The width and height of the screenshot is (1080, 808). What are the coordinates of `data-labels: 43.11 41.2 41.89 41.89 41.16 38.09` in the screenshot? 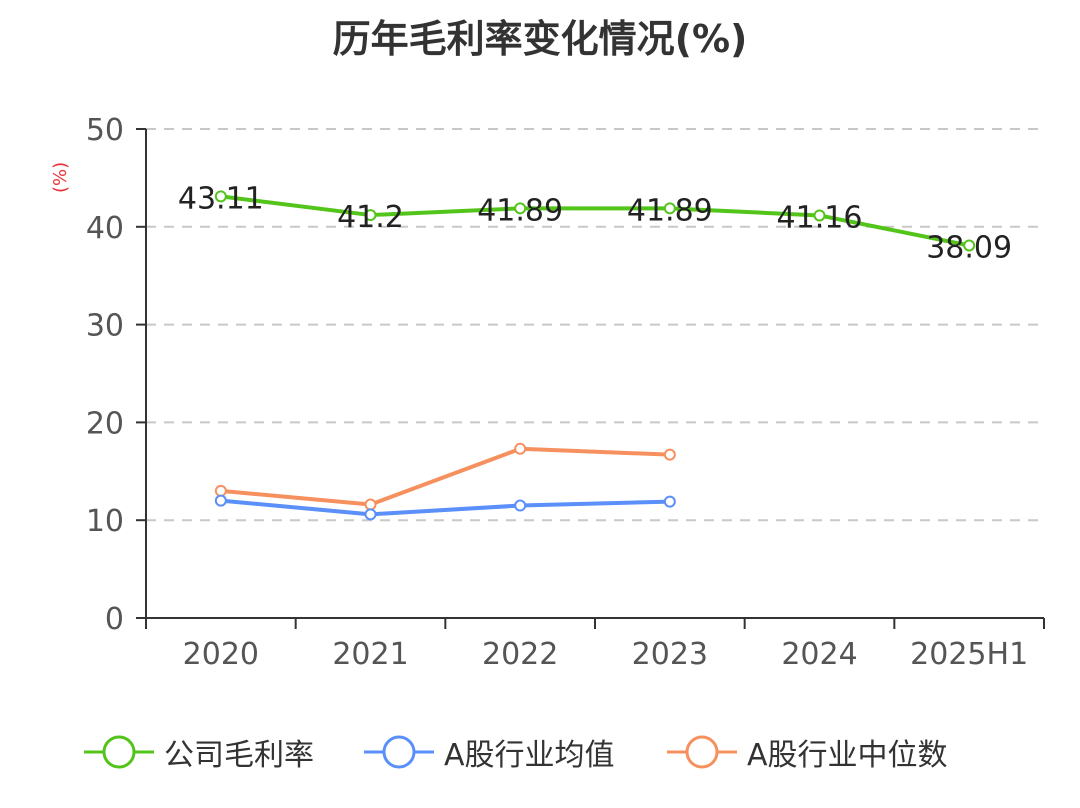 It's located at (595, 223).